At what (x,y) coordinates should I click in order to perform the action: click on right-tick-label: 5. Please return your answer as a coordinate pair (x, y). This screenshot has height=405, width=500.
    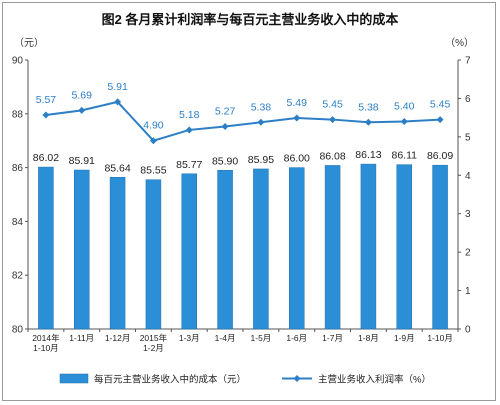
    Looking at the image, I should click on (468, 137).